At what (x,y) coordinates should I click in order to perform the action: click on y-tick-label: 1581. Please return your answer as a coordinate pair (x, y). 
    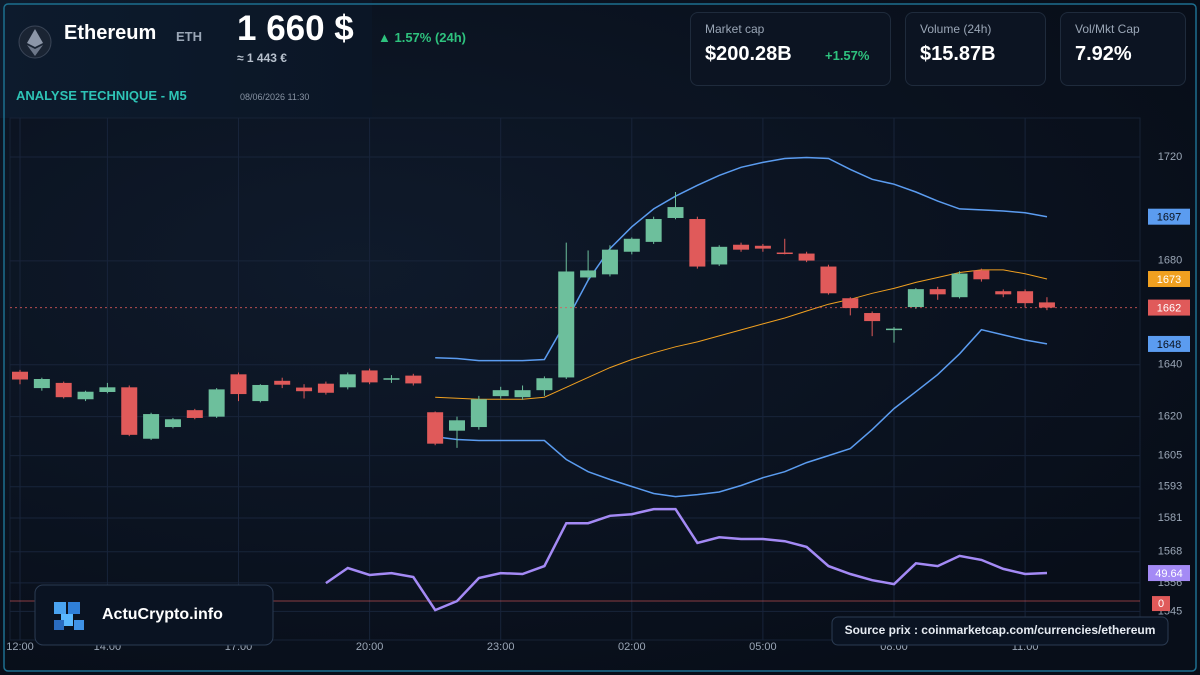
    Looking at the image, I should click on (1170, 518).